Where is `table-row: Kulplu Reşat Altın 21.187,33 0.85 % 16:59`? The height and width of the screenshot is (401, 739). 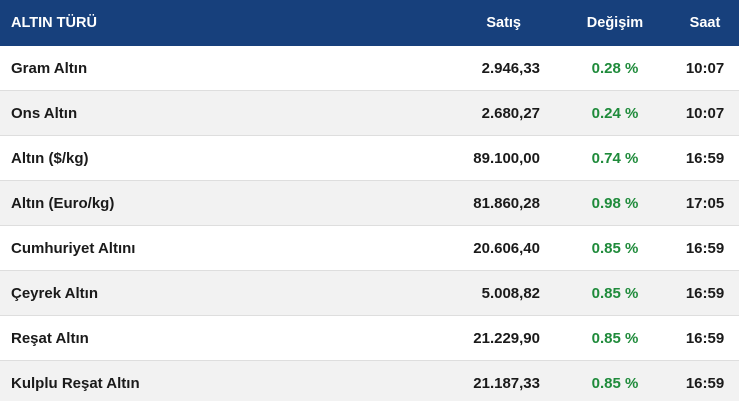
table-row: Kulplu Reşat Altın 21.187,33 0.85 % 16:59 is located at coordinates (369, 381).